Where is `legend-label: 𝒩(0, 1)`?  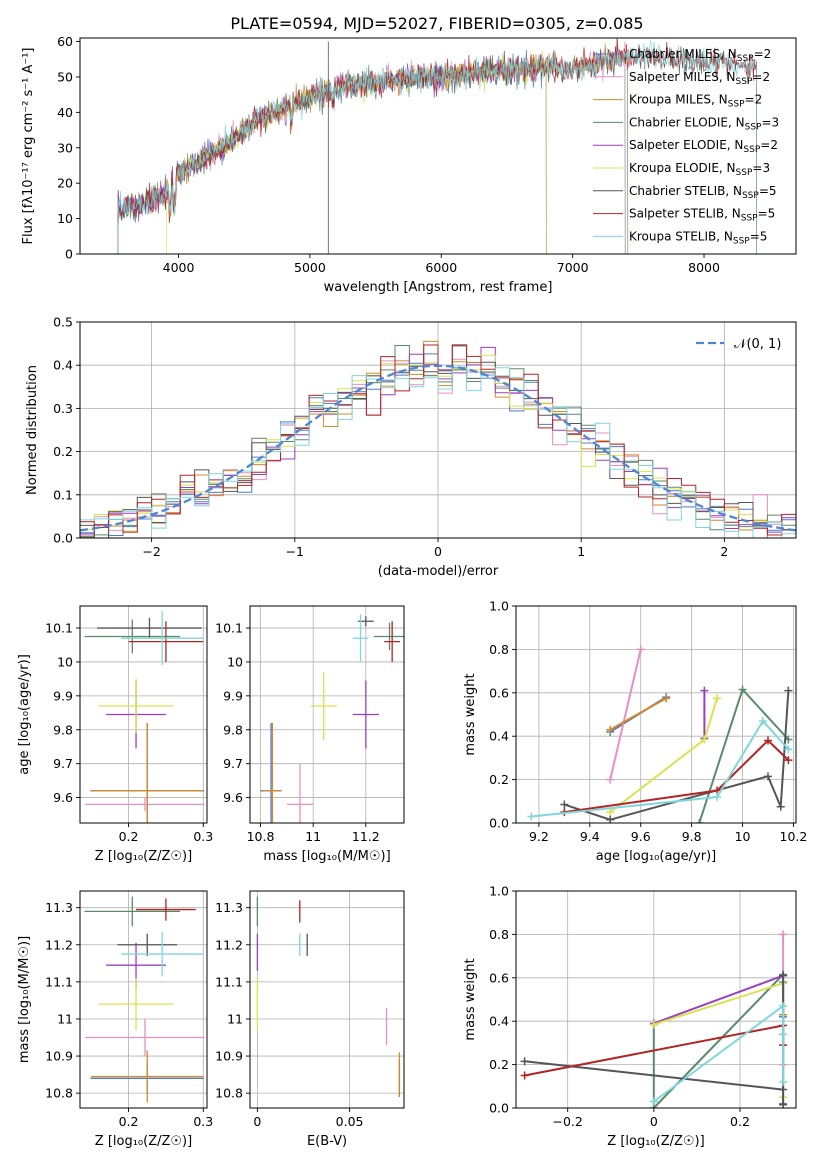 legend-label: 𝒩(0, 1) is located at coordinates (757, 344).